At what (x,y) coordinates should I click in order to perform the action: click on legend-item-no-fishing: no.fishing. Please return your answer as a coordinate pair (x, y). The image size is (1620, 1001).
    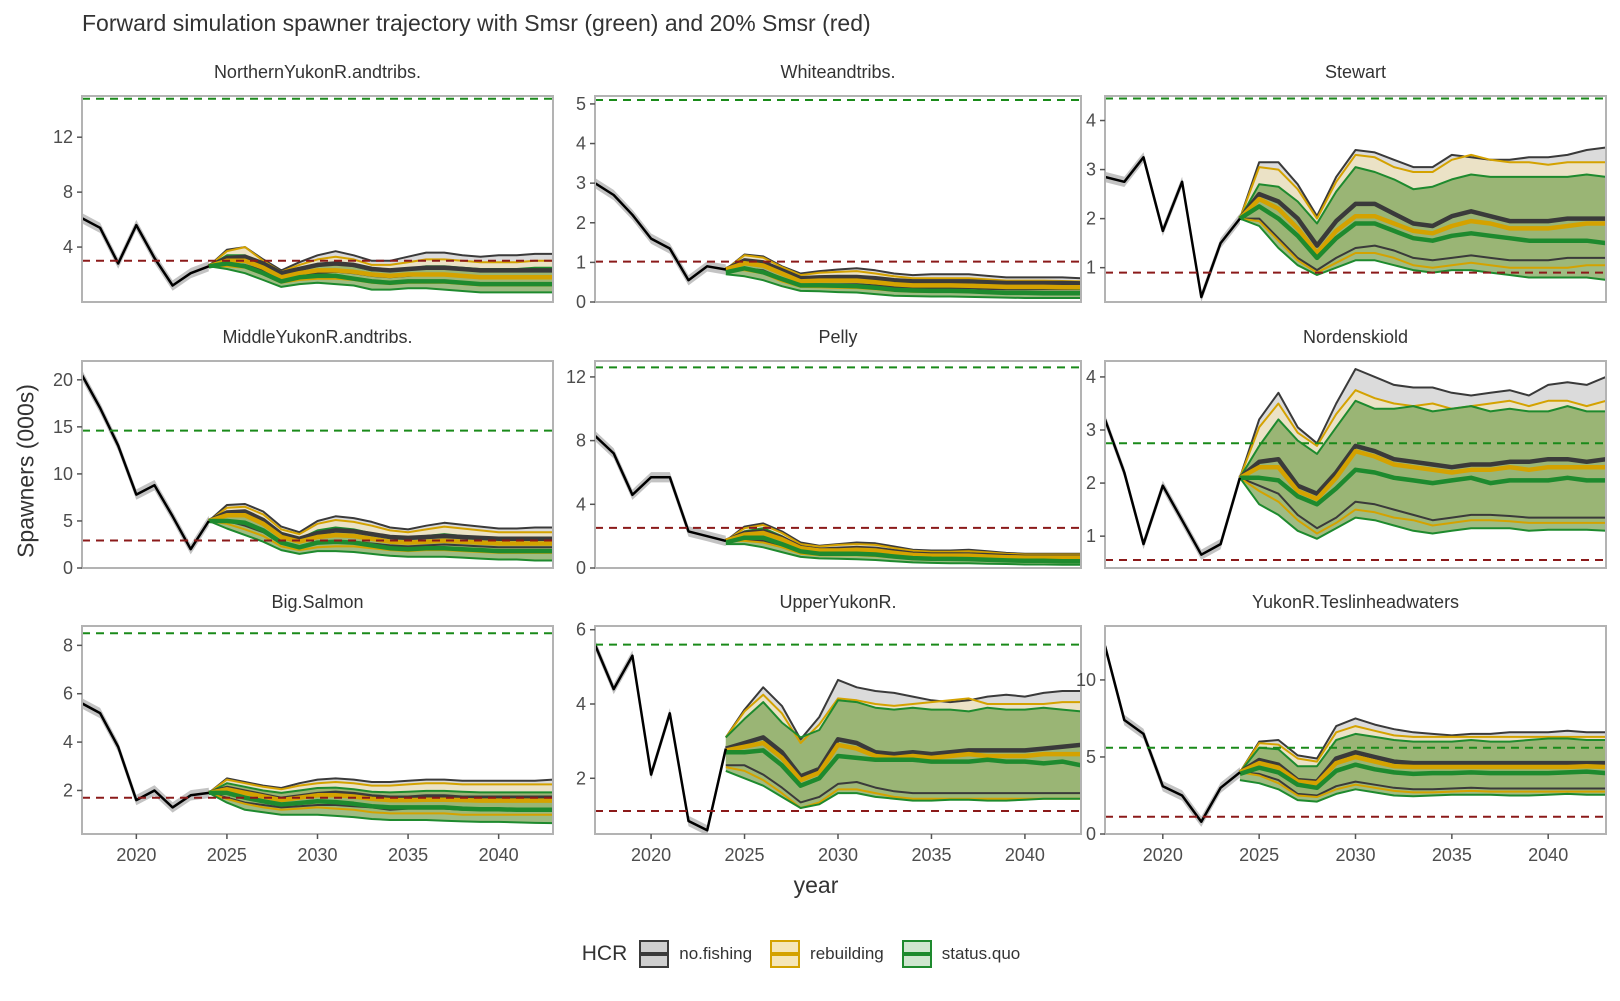
    Looking at the image, I should click on (695, 954).